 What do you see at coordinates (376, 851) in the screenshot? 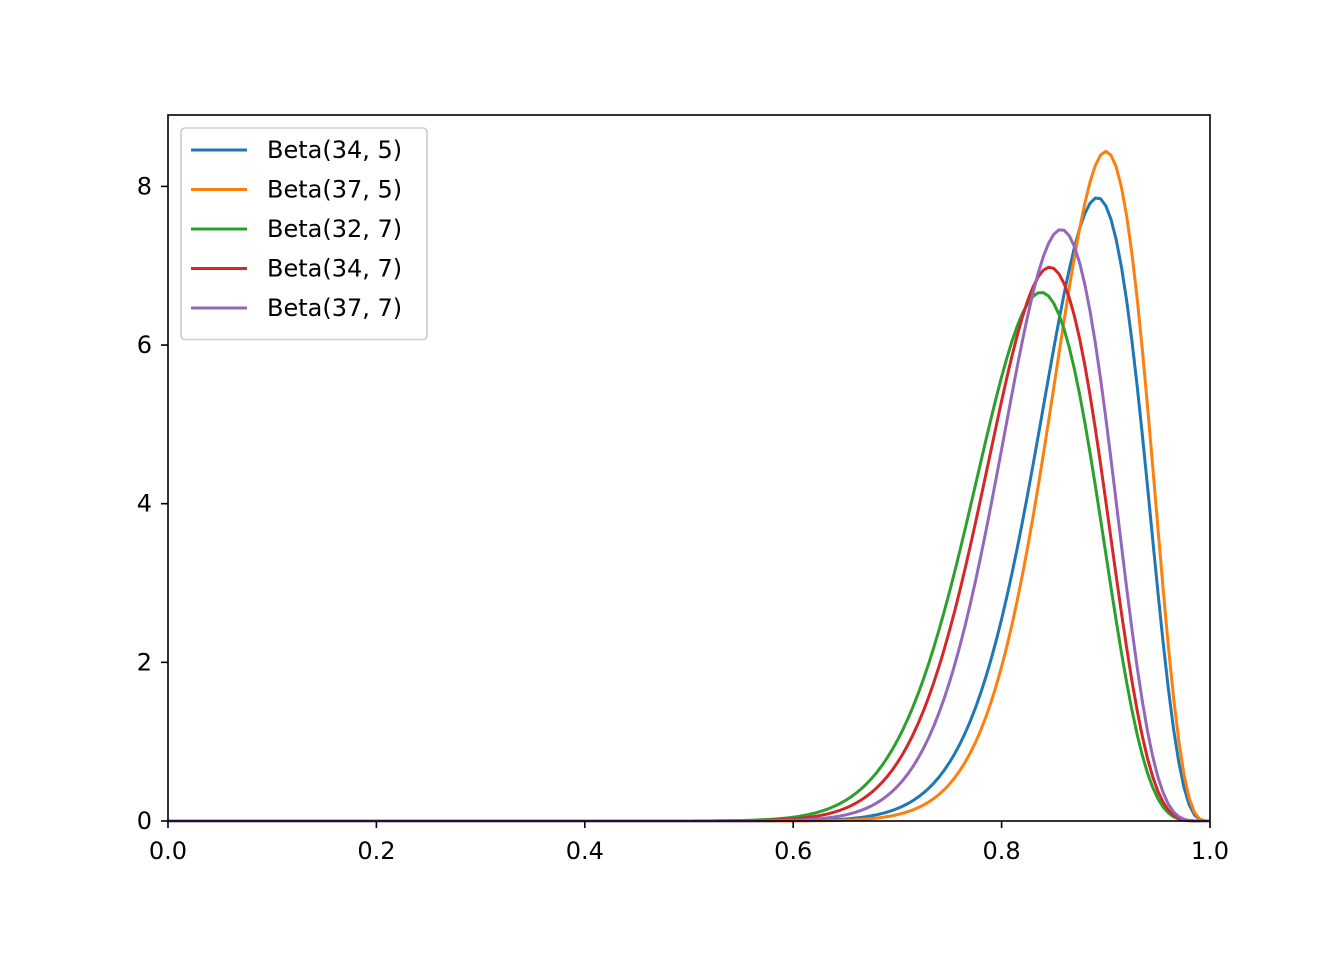
I see `x-tick-label: 0.2` at bounding box center [376, 851].